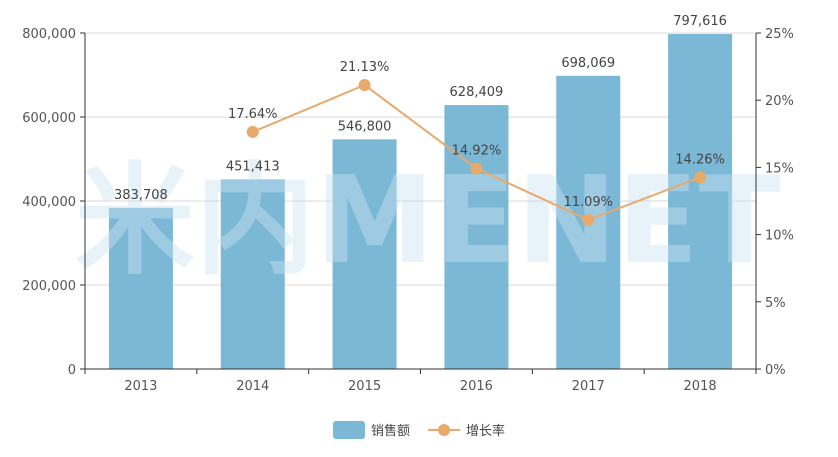 The image size is (838, 457). What do you see at coordinates (779, 168) in the screenshot?
I see `y-right-tick-label: 15%` at bounding box center [779, 168].